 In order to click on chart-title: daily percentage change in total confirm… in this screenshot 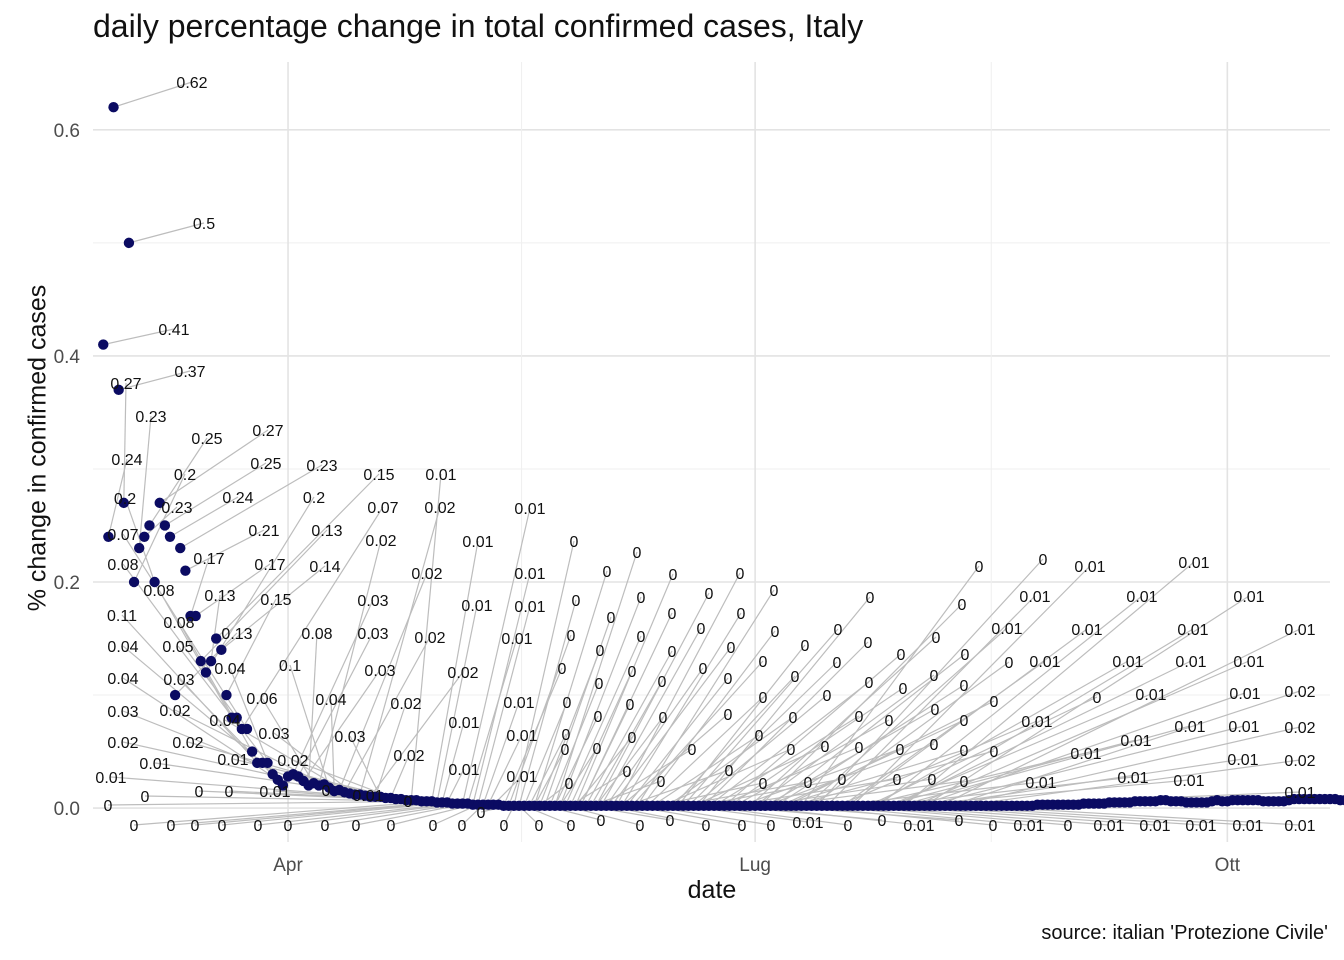, I will do `click(478, 26)`.